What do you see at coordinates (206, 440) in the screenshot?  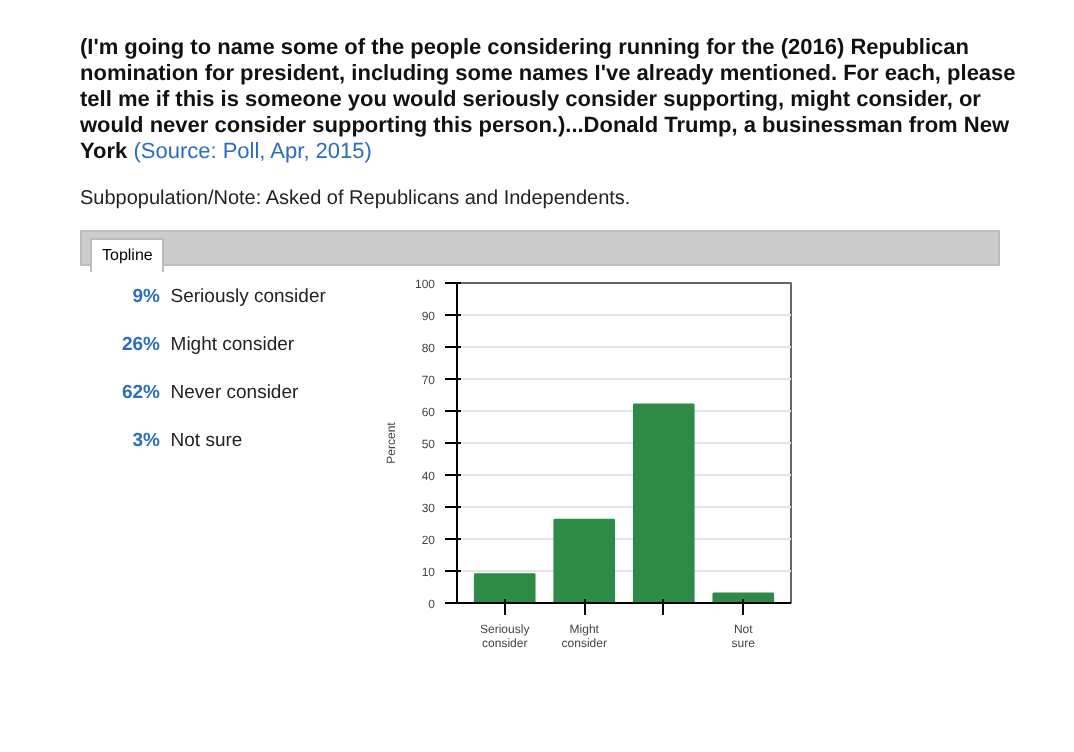 I see `text: Not sure` at bounding box center [206, 440].